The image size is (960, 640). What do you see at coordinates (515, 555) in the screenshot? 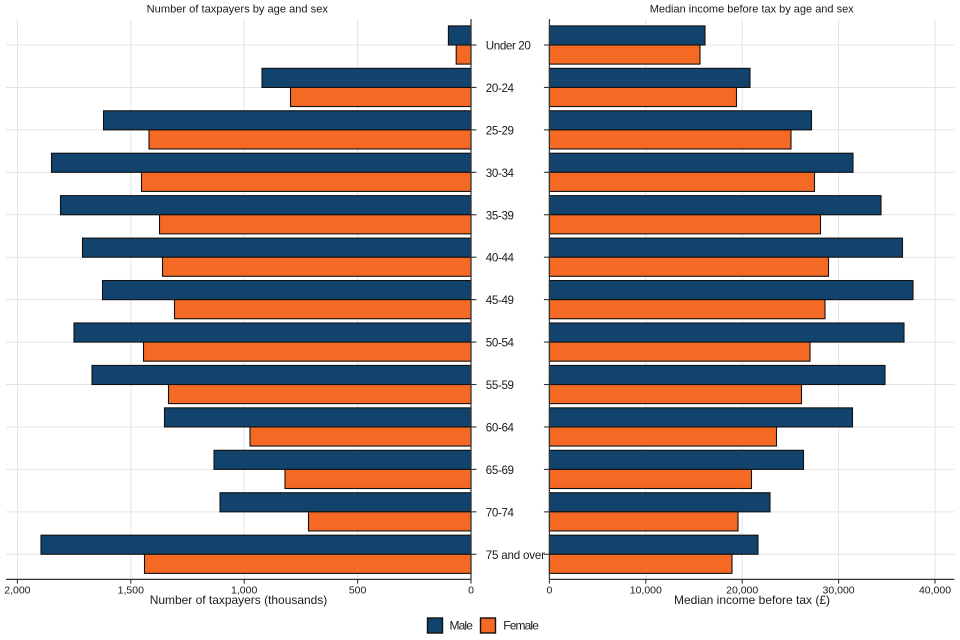
I see `svg-text: 75 and over` at bounding box center [515, 555].